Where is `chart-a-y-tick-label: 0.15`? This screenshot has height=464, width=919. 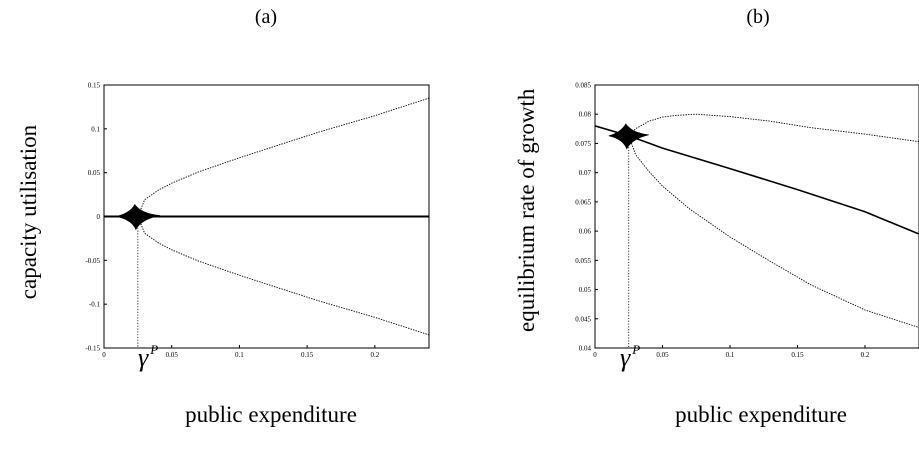
chart-a-y-tick-label: 0.15 is located at coordinates (94, 86).